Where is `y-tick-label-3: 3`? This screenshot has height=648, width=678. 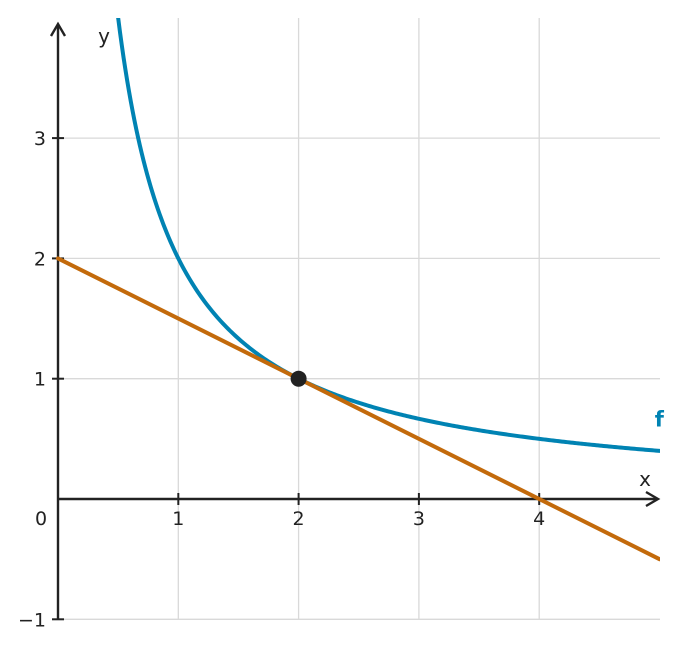
y-tick-label-3: 3 is located at coordinates (40, 139).